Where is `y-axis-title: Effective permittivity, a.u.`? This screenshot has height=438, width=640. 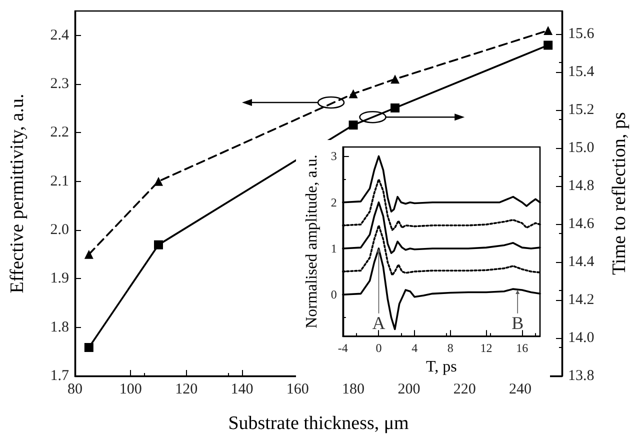 y-axis-title: Effective permittivity, a.u. is located at coordinates (17, 194).